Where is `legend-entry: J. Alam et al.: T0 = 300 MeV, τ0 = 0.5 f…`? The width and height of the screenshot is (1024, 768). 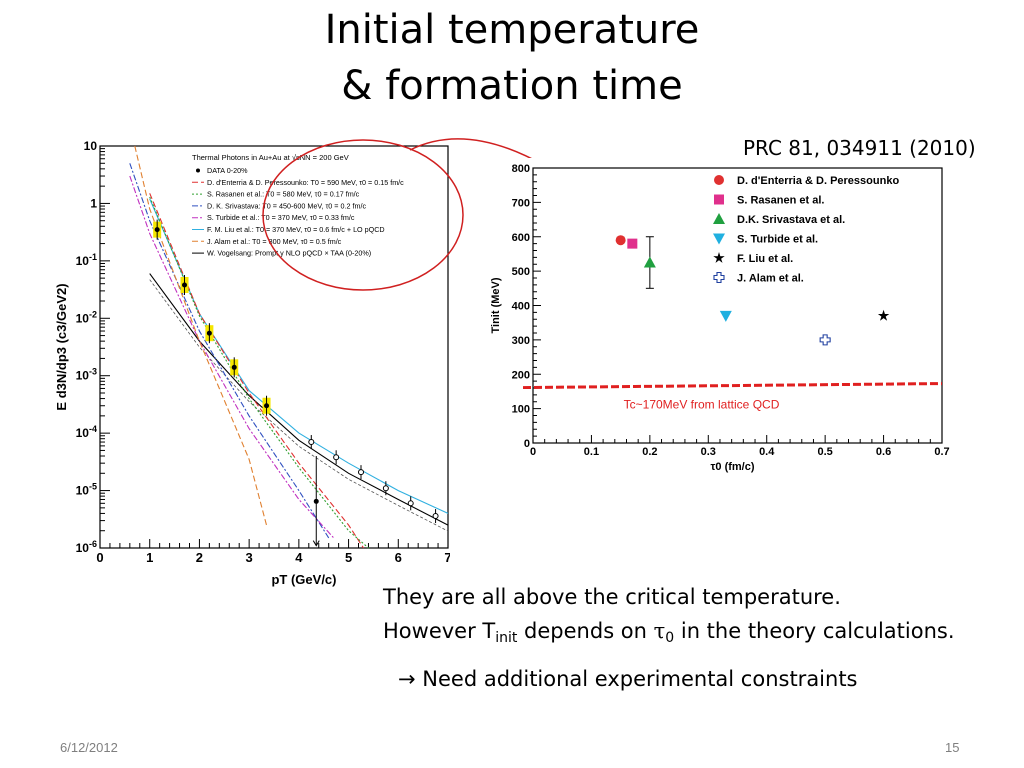
legend-entry: J. Alam et al.: T0 = 300 MeV, τ0 = 0.5 f… is located at coordinates (274, 241).